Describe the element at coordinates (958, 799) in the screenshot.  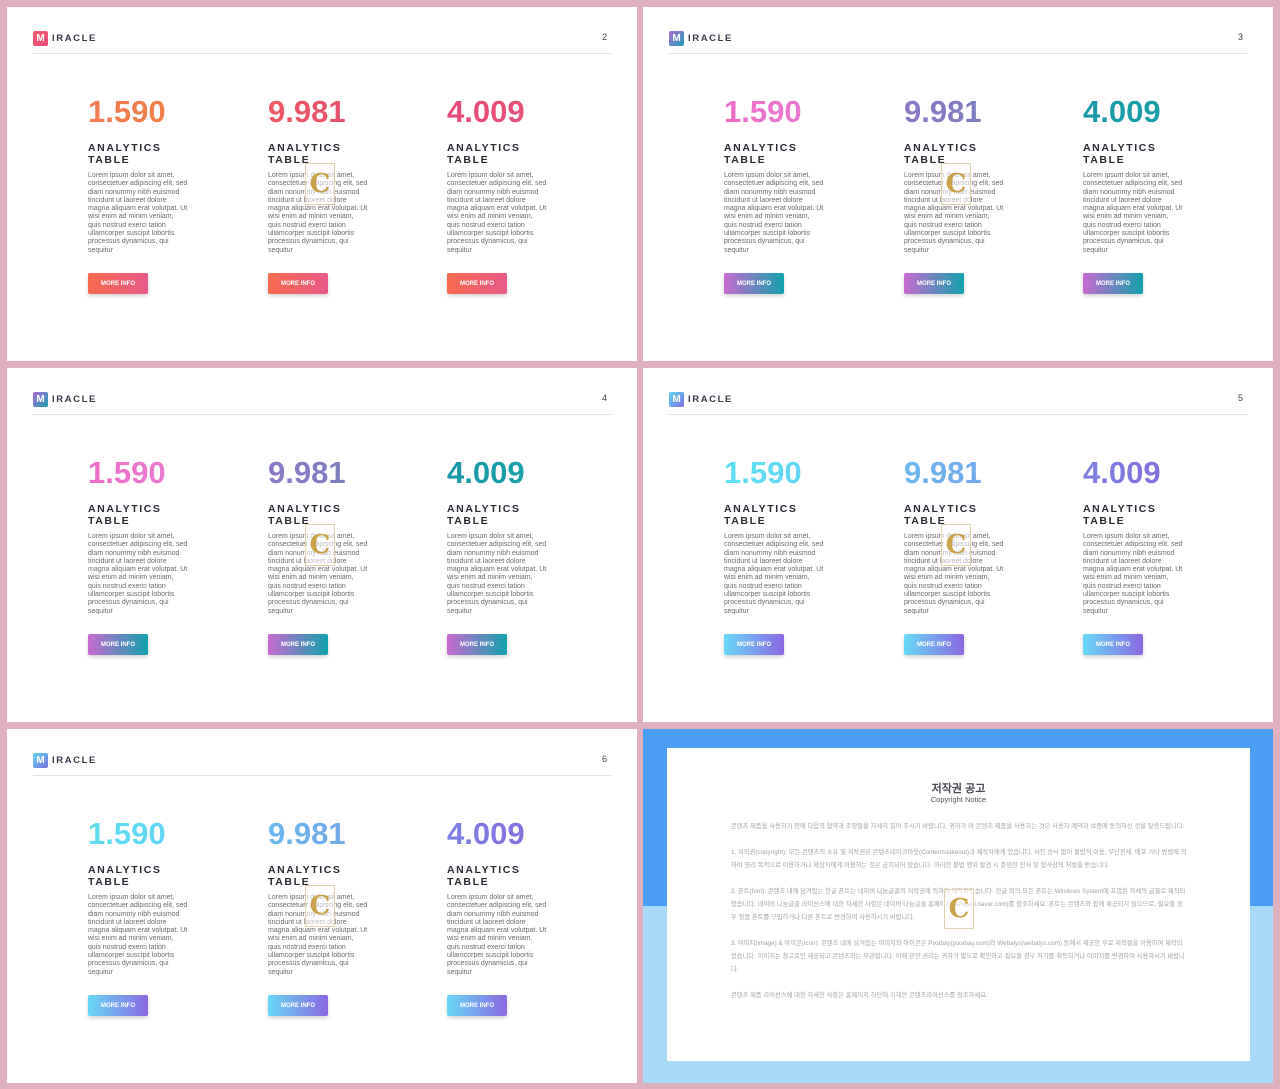
I see `notice-subtitle: Copyright Notice` at that location.